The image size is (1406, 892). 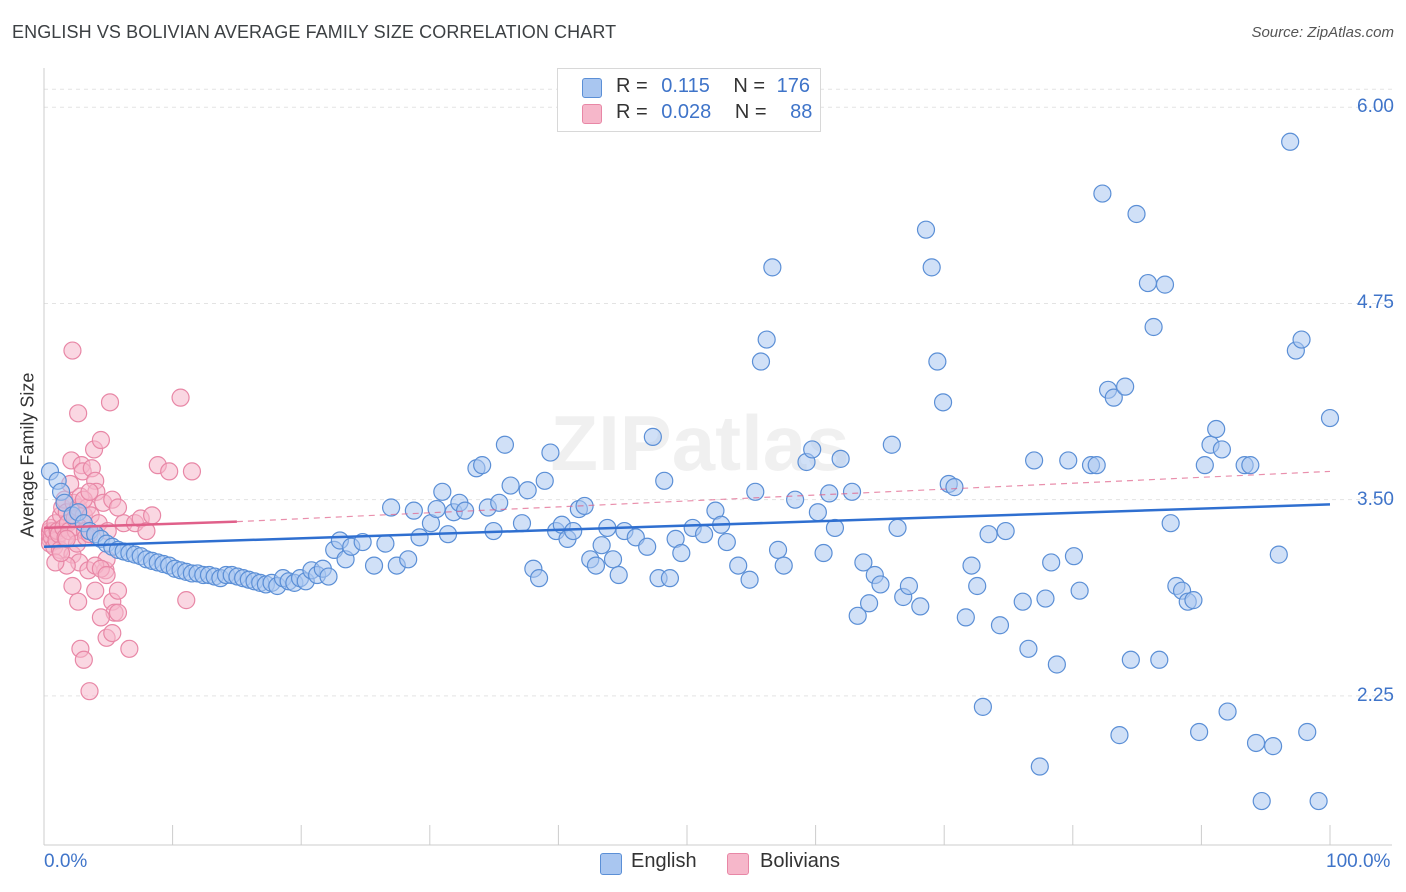 I want to click on trend-lines, so click(x=687, y=509).